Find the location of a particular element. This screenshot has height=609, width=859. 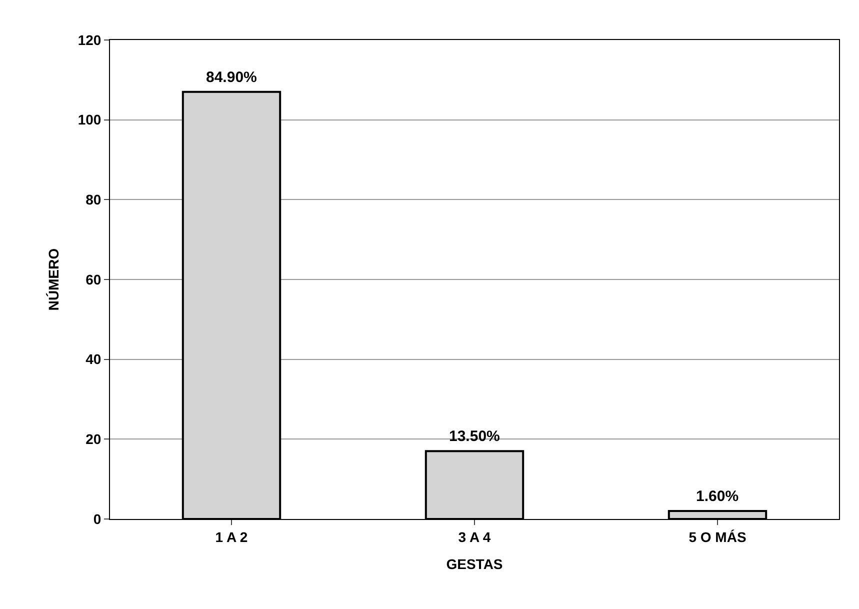

y-tick-label: 100 is located at coordinates (90, 120).